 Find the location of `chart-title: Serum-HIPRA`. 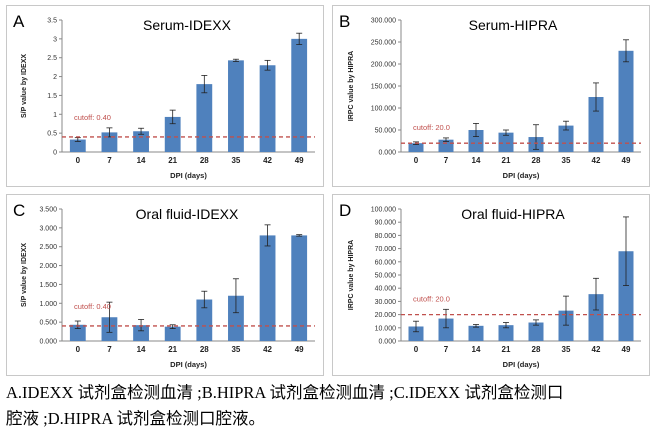

chart-title: Serum-HIPRA is located at coordinates (513, 25).